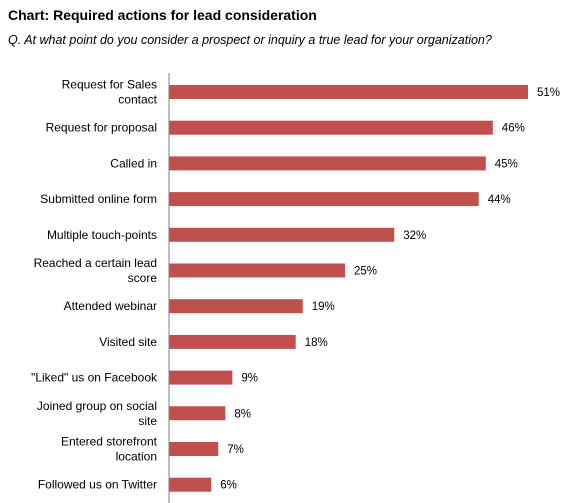 The image size is (575, 503). I want to click on category-label-line: Joined group on social, so click(97, 406).